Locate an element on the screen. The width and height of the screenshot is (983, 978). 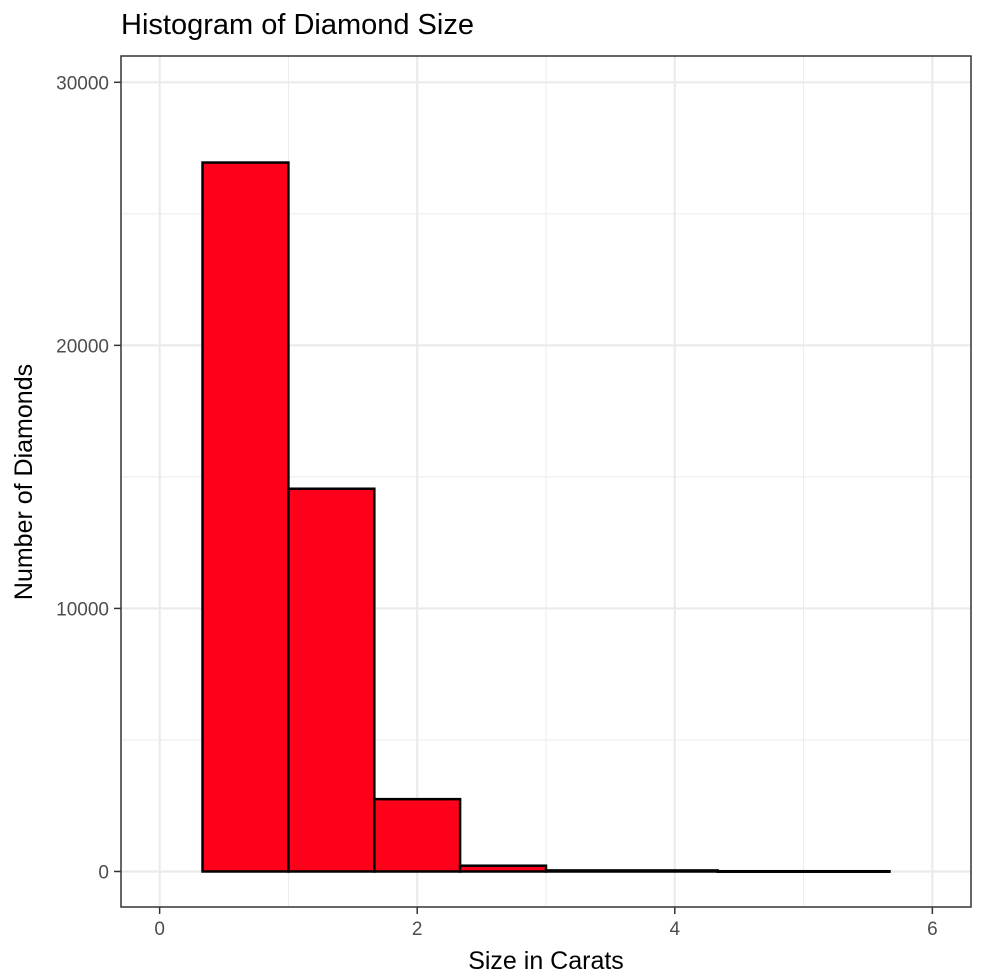
y-axis: 0 10000 20000 30000 is located at coordinates (88, 478).